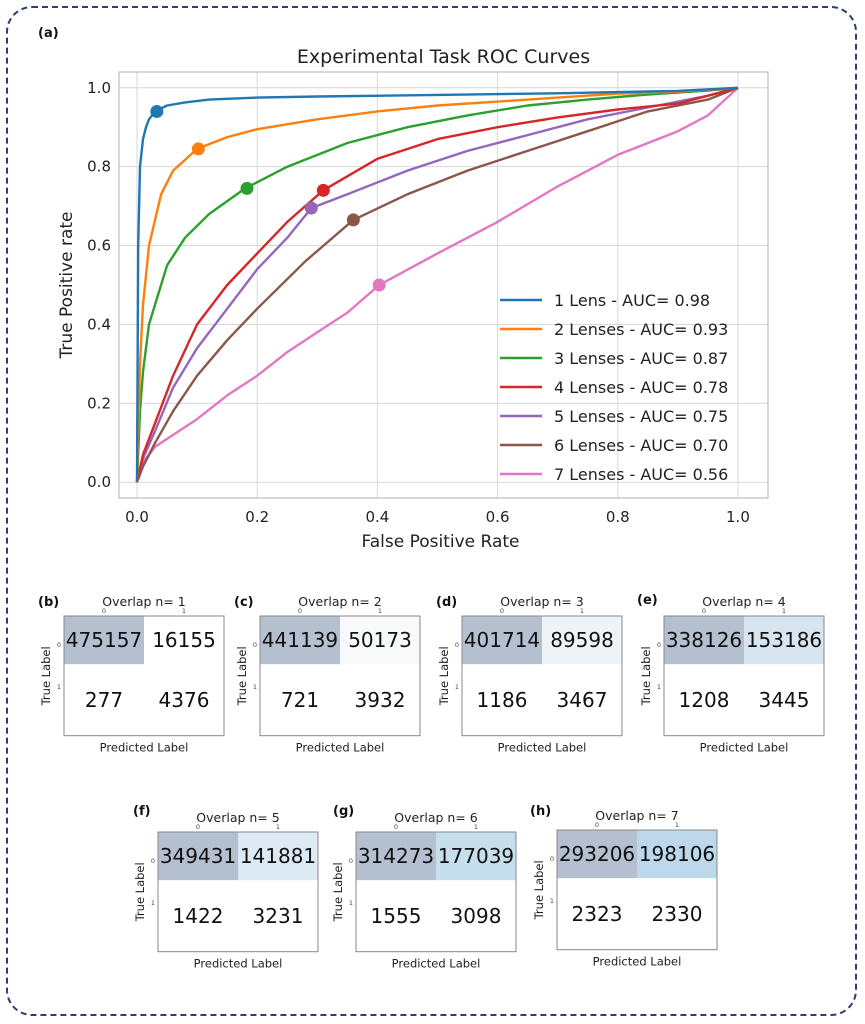 The height and width of the screenshot is (1024, 865). Describe the element at coordinates (198, 916) in the screenshot. I see `cm-cell-value: 1422` at that location.